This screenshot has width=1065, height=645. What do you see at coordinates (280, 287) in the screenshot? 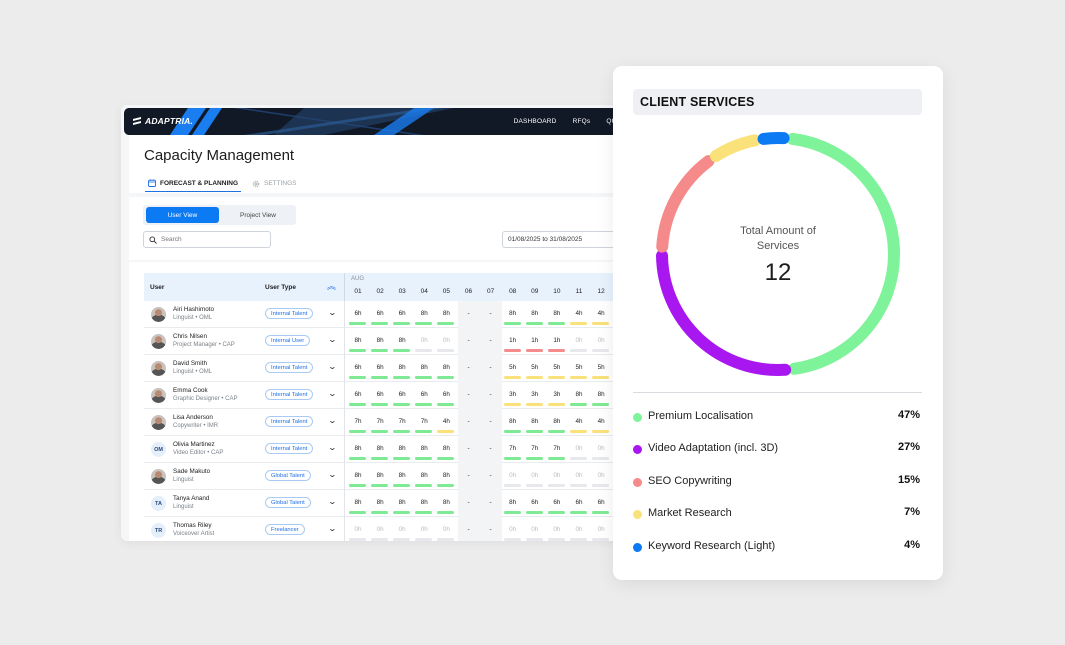
I see `col-header-user-type: User Type` at bounding box center [280, 287].